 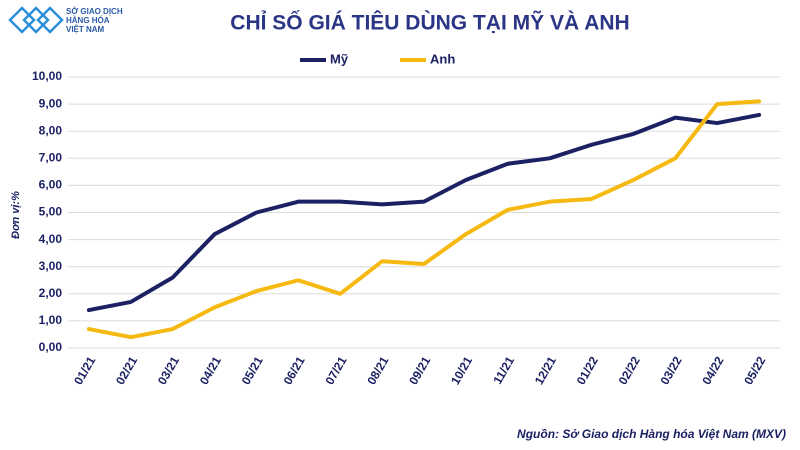 What do you see at coordinates (85, 29) in the screenshot?
I see `logo-text: VIỆT NAM` at bounding box center [85, 29].